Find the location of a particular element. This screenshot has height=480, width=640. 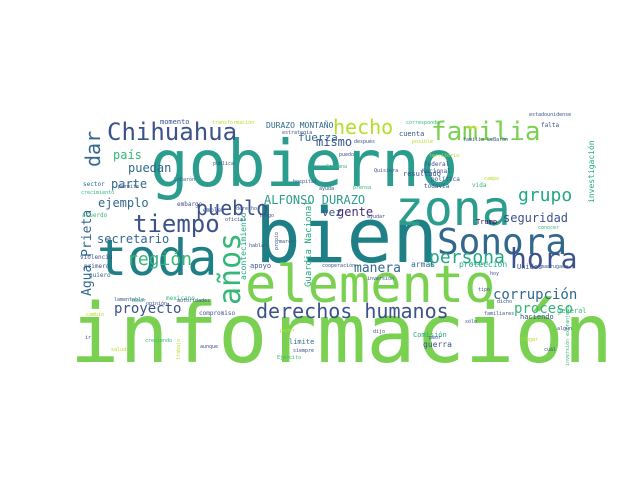

word-marco: marco is located at coordinates (286, 242).